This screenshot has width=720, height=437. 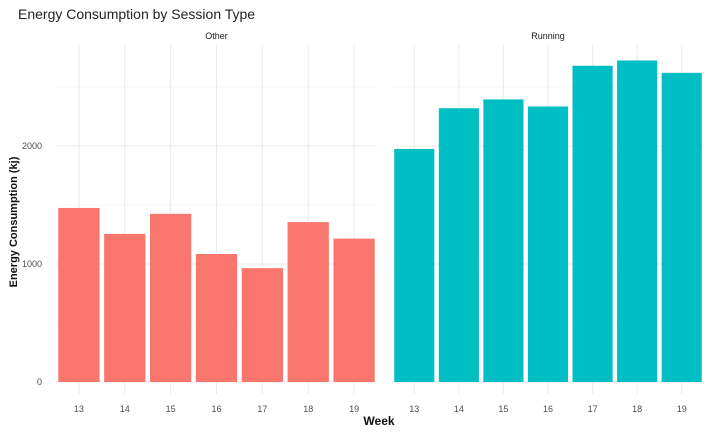 What do you see at coordinates (548, 36) in the screenshot?
I see `facet-strip-label: Running` at bounding box center [548, 36].